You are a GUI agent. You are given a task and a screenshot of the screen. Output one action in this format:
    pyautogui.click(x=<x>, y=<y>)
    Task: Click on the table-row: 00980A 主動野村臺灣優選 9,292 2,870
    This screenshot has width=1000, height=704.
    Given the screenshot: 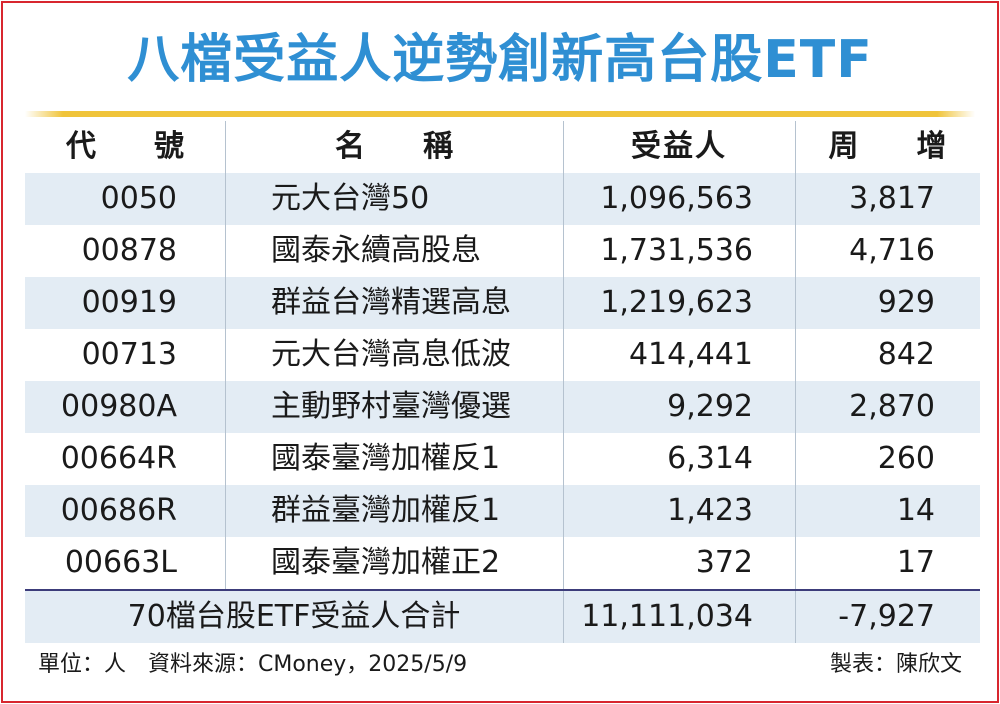 What is the action you would take?
    pyautogui.click(x=502, y=407)
    